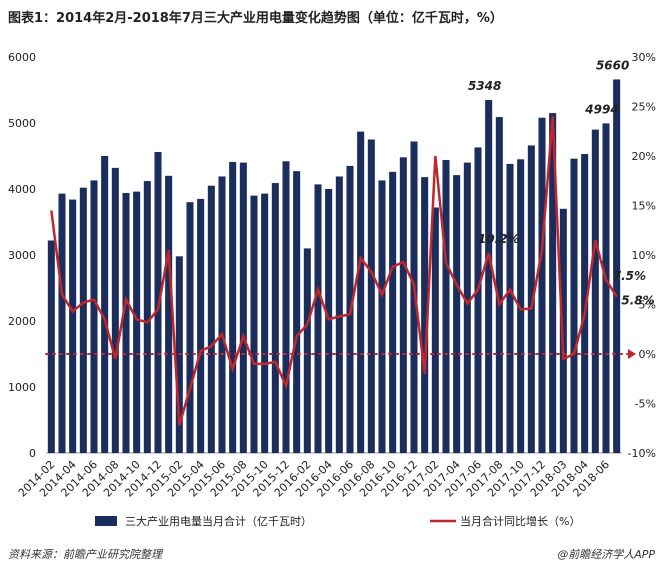 The image size is (663, 572). Describe the element at coordinates (644, 156) in the screenshot. I see `y2-tick-label: 20%` at that location.